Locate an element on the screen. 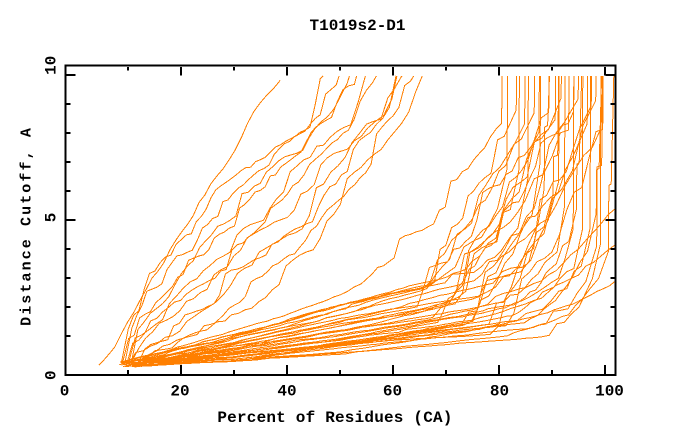 The image size is (680, 440). svg-text: 100 is located at coordinates (609, 392).